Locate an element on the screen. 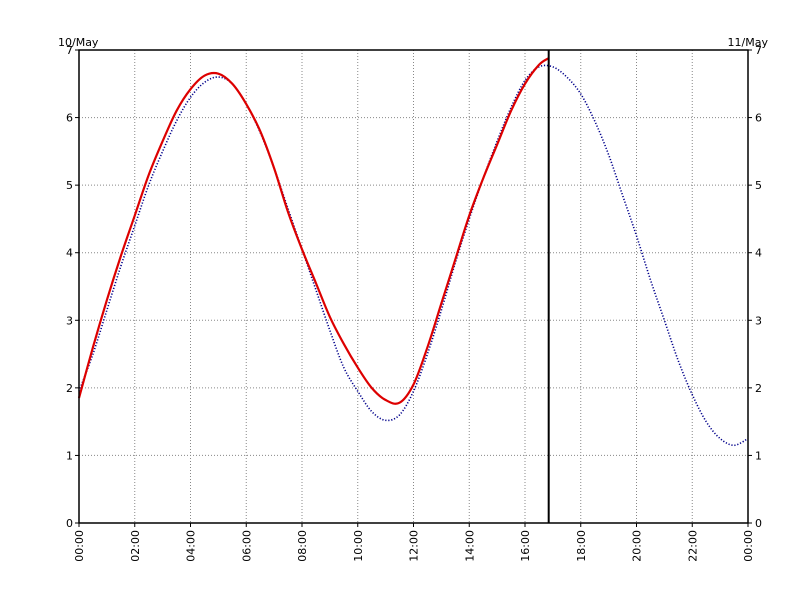 Image resolution: width=800 pixels, height=604 pixels. y-tick-label-right: 6 is located at coordinates (758, 118).